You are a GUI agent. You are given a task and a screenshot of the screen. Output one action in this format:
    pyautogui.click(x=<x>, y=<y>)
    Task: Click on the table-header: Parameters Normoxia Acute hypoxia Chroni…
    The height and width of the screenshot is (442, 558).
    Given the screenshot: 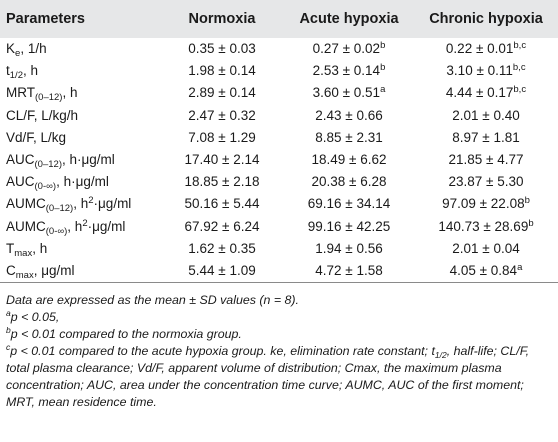 What is the action you would take?
    pyautogui.click(x=279, y=19)
    